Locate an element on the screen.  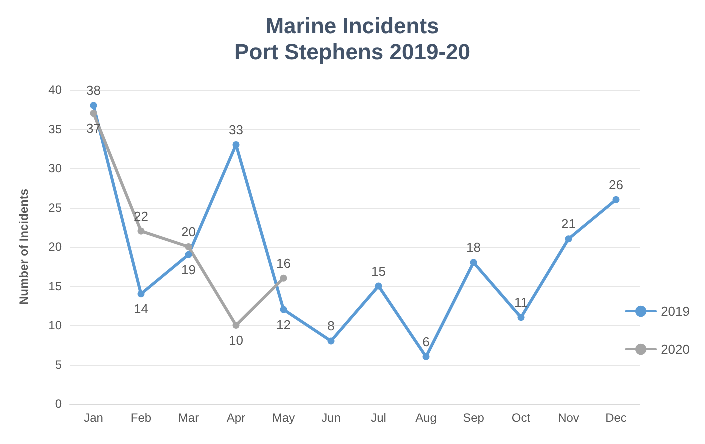
x-tick-label: Nov is located at coordinates (569, 418).